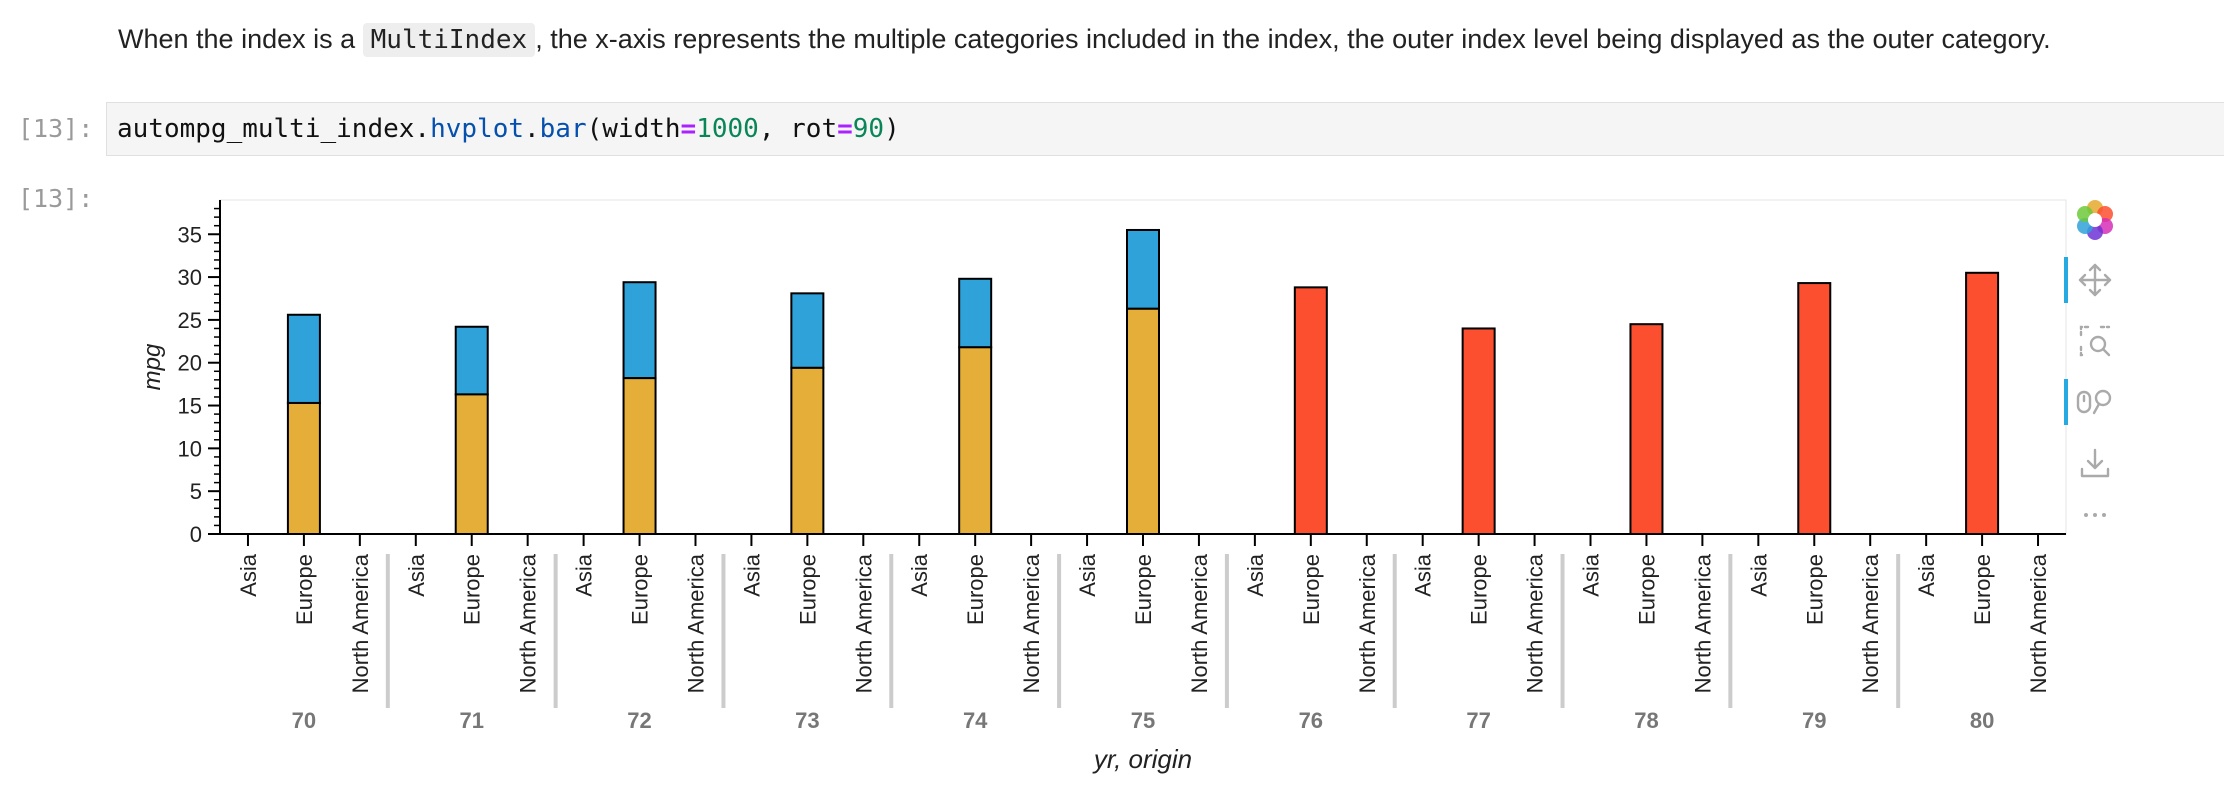  What do you see at coordinates (190, 448) in the screenshot?
I see `y-tick-label: 10` at bounding box center [190, 448].